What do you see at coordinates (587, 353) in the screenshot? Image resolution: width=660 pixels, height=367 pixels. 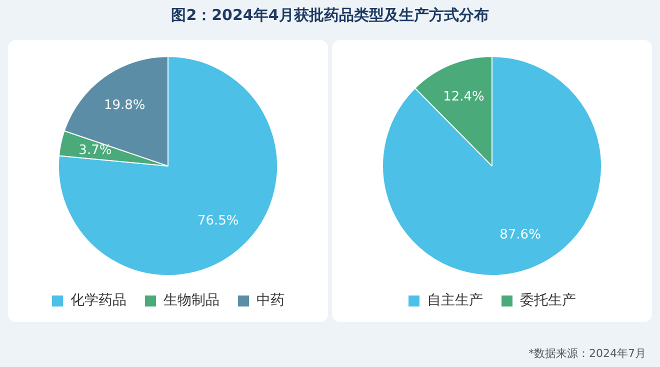 I see `text: *数据来源：2024年7月` at bounding box center [587, 353].